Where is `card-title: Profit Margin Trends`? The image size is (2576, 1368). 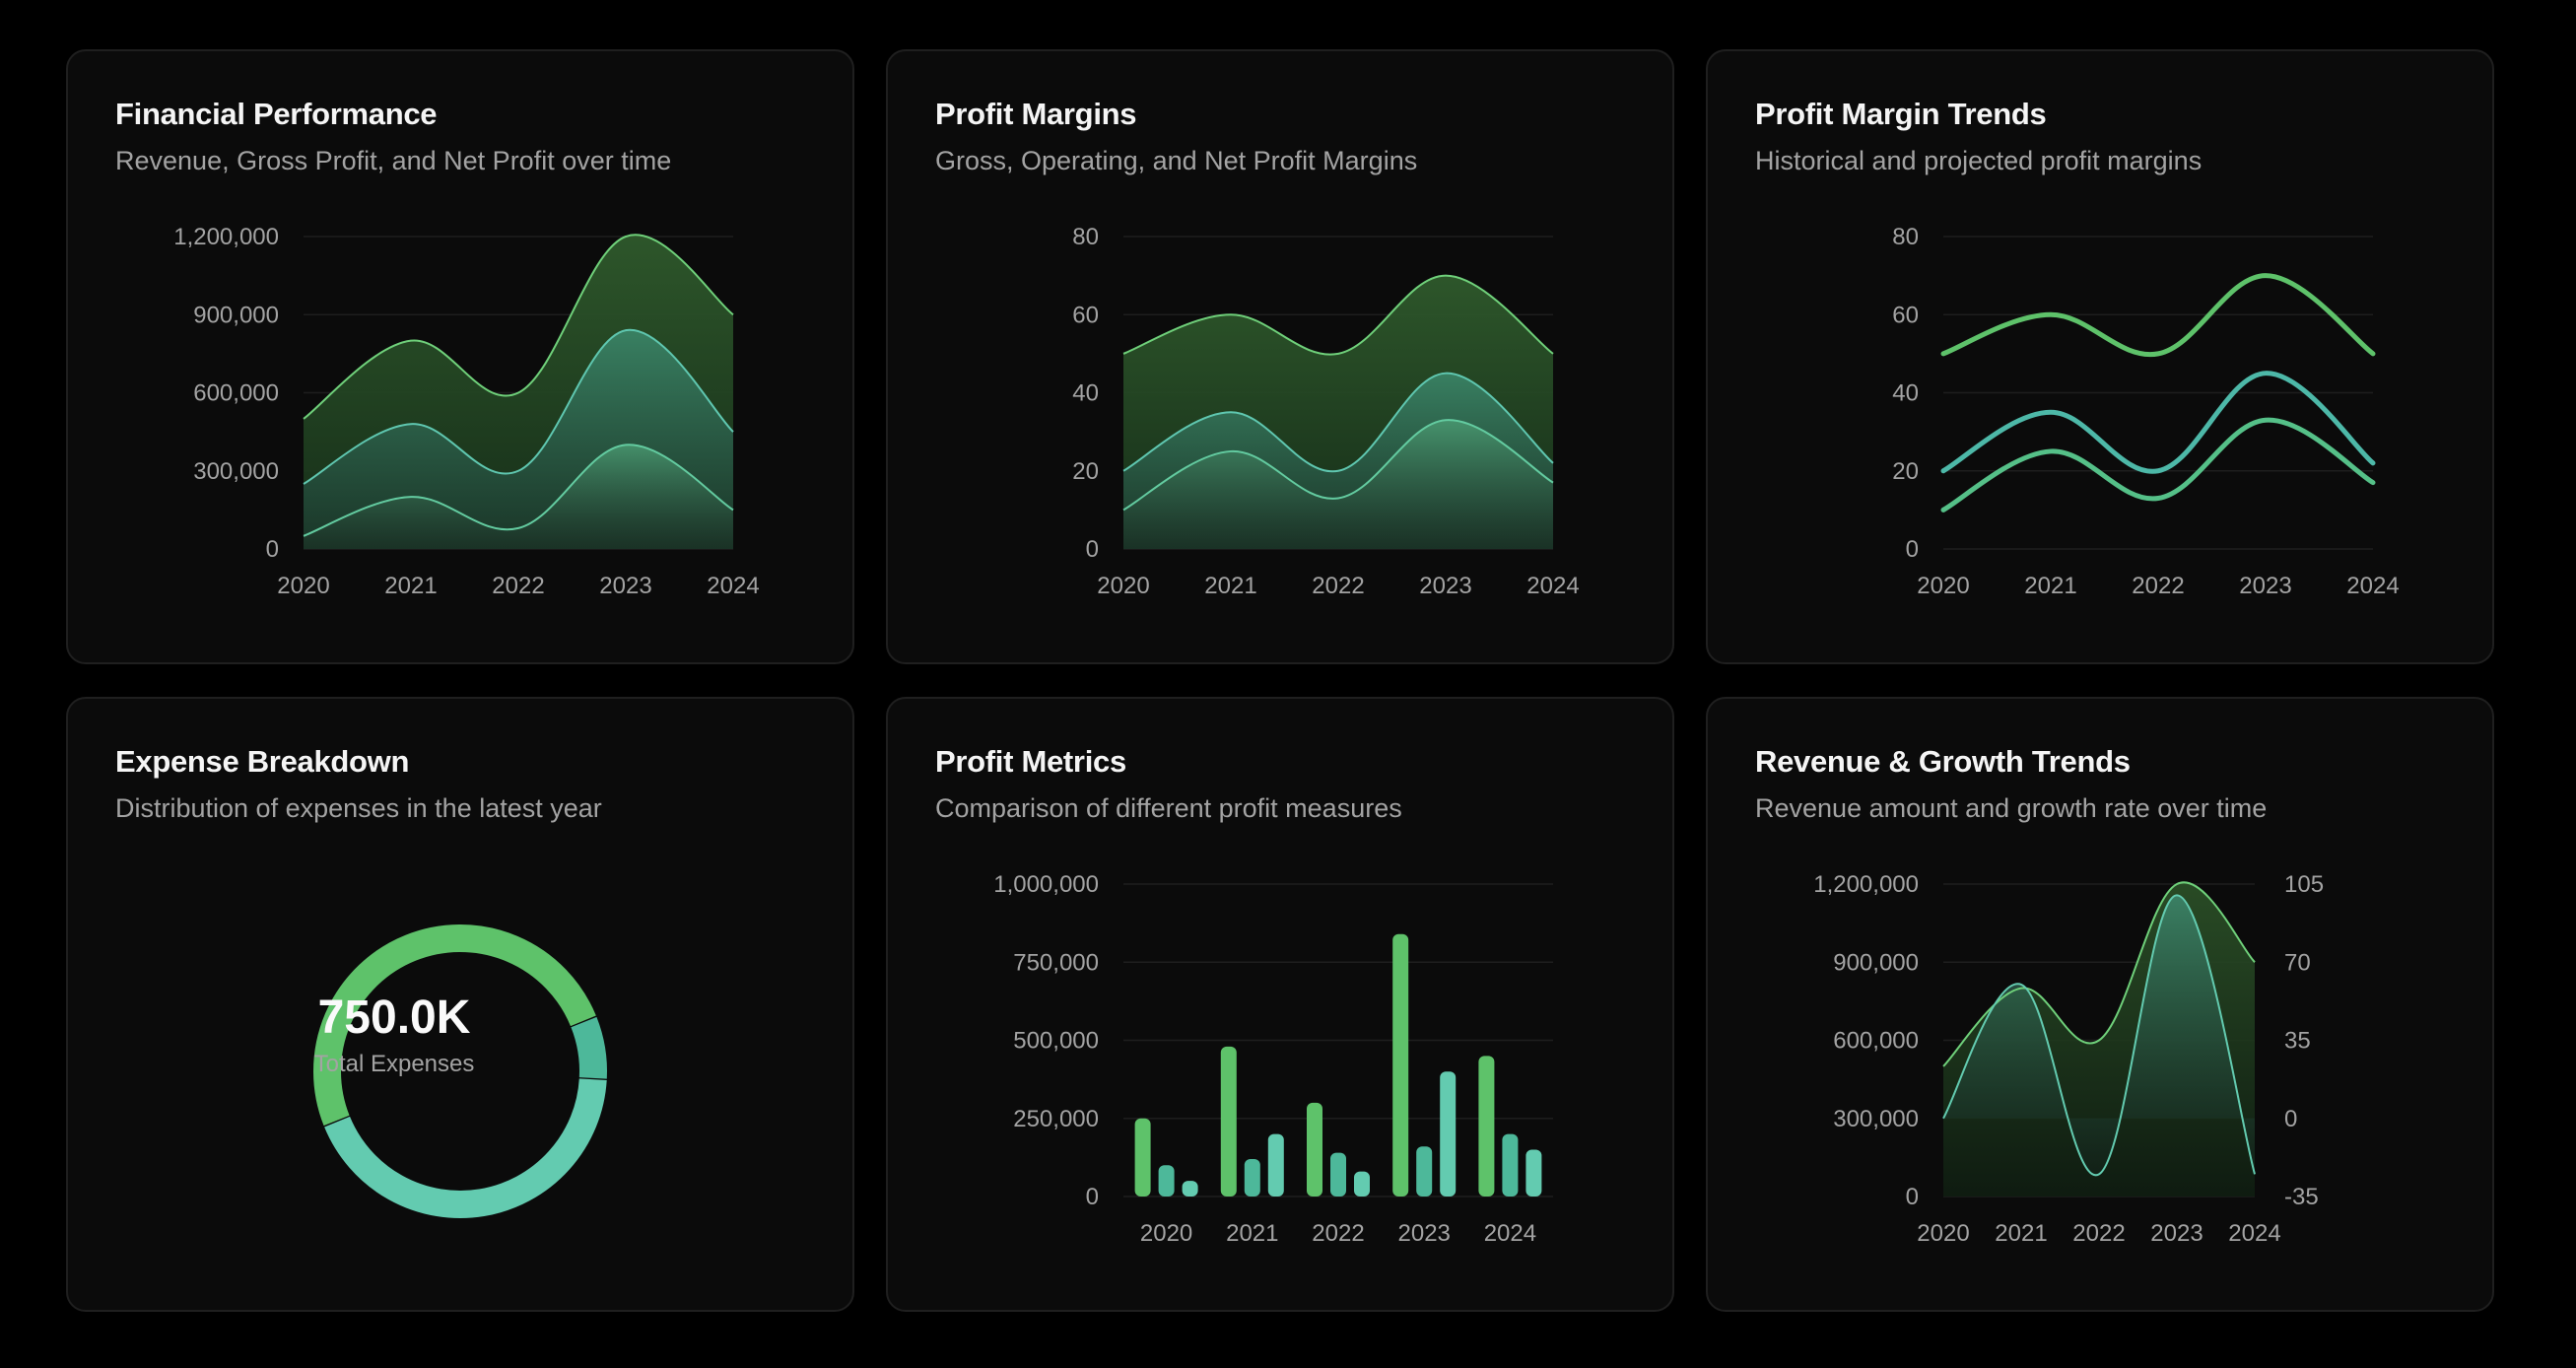
card-title: Profit Margin Trends is located at coordinates (1901, 114).